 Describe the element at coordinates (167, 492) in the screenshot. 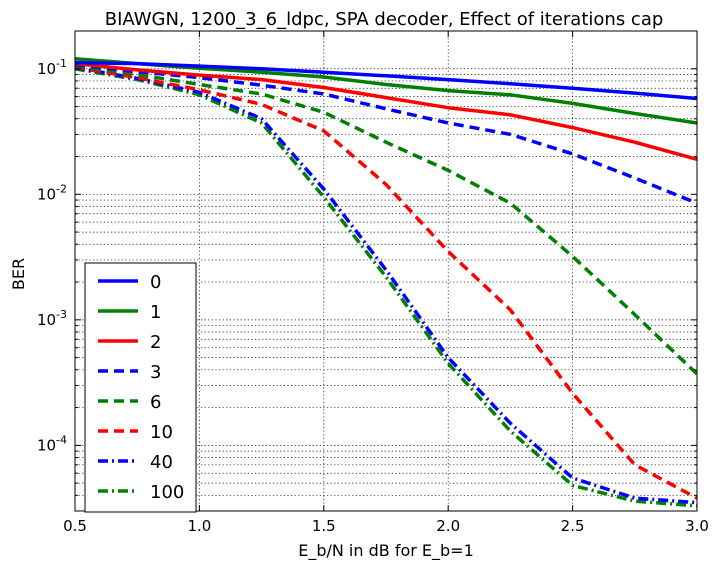

I see `legend-label-100: 100` at that location.